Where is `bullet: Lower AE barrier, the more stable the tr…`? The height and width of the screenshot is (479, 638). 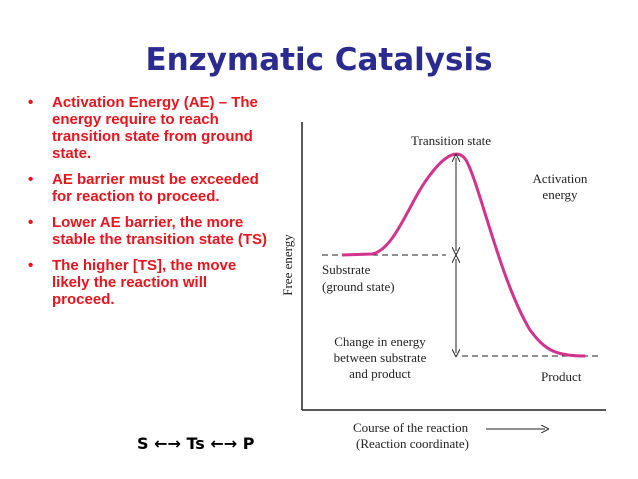
bullet: Lower AE barrier, the more stable the tr… is located at coordinates (150, 231).